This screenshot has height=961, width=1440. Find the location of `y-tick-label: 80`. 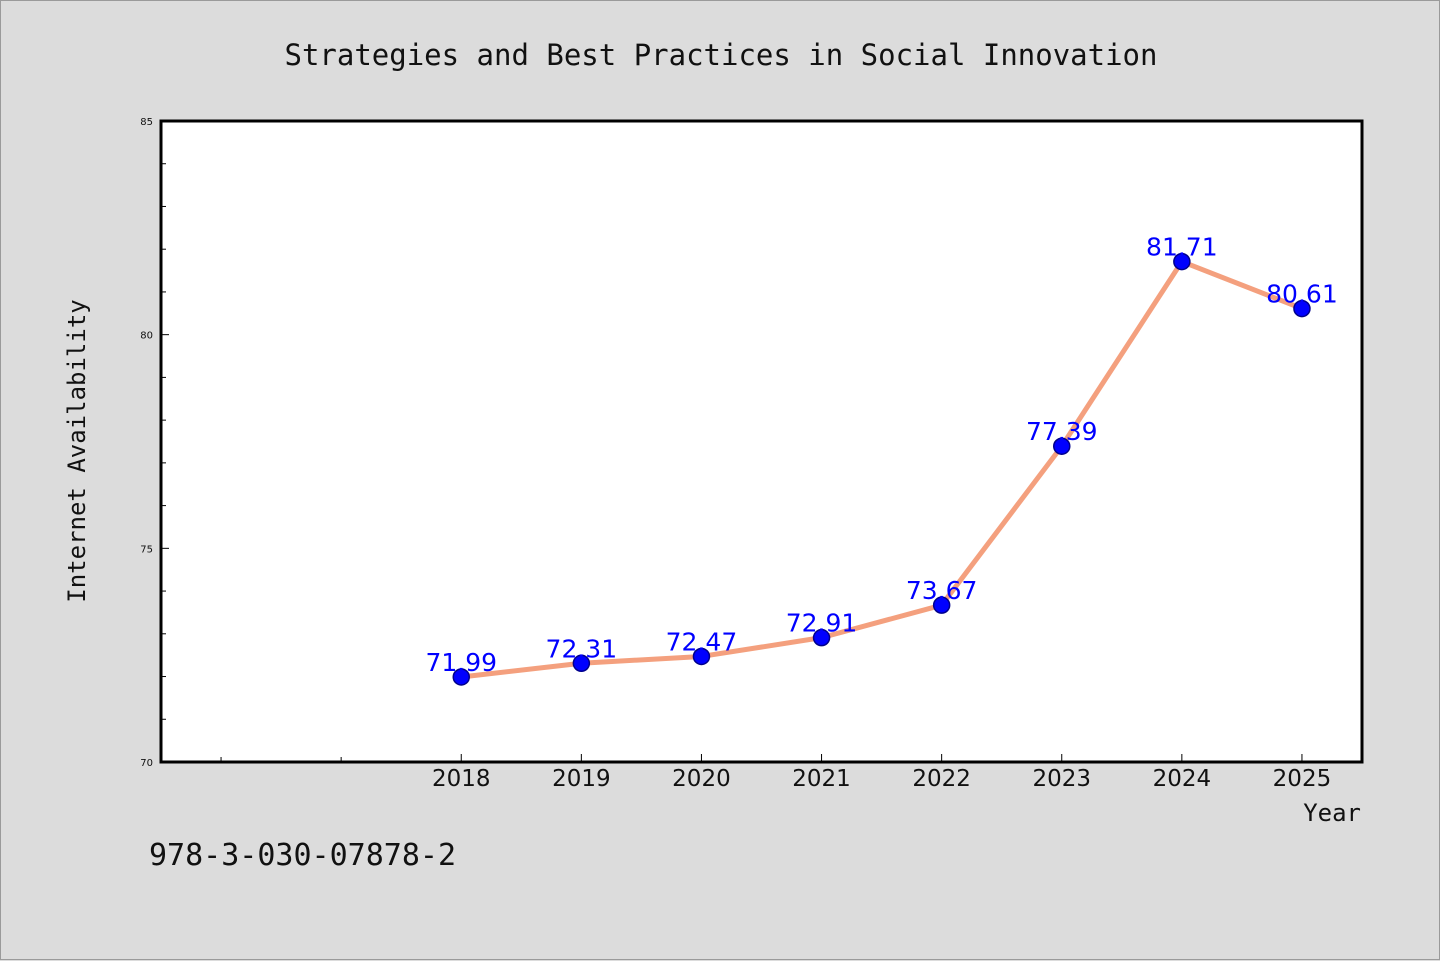

y-tick-label: 80 is located at coordinates (146, 336).